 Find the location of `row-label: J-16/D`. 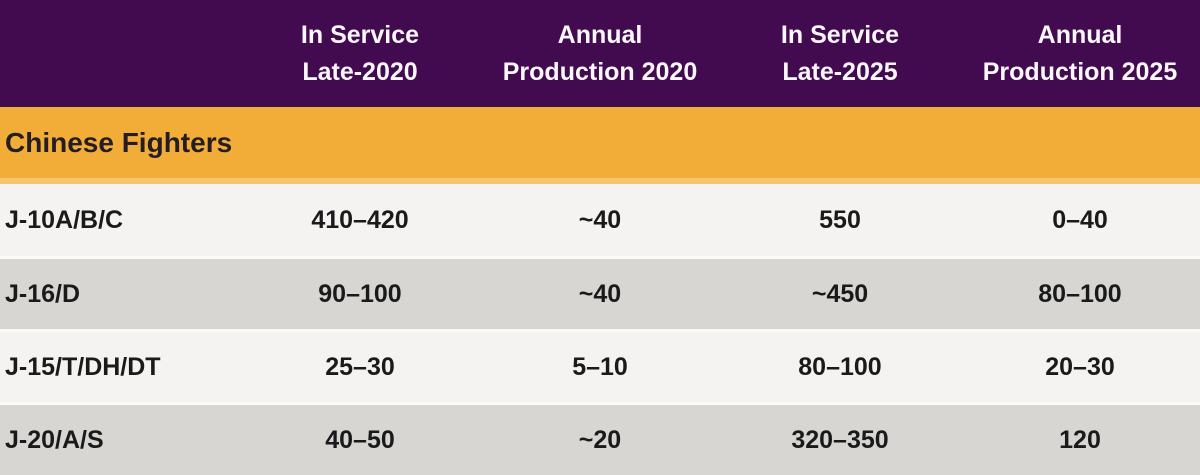

row-label: J-16/D is located at coordinates (43, 293).